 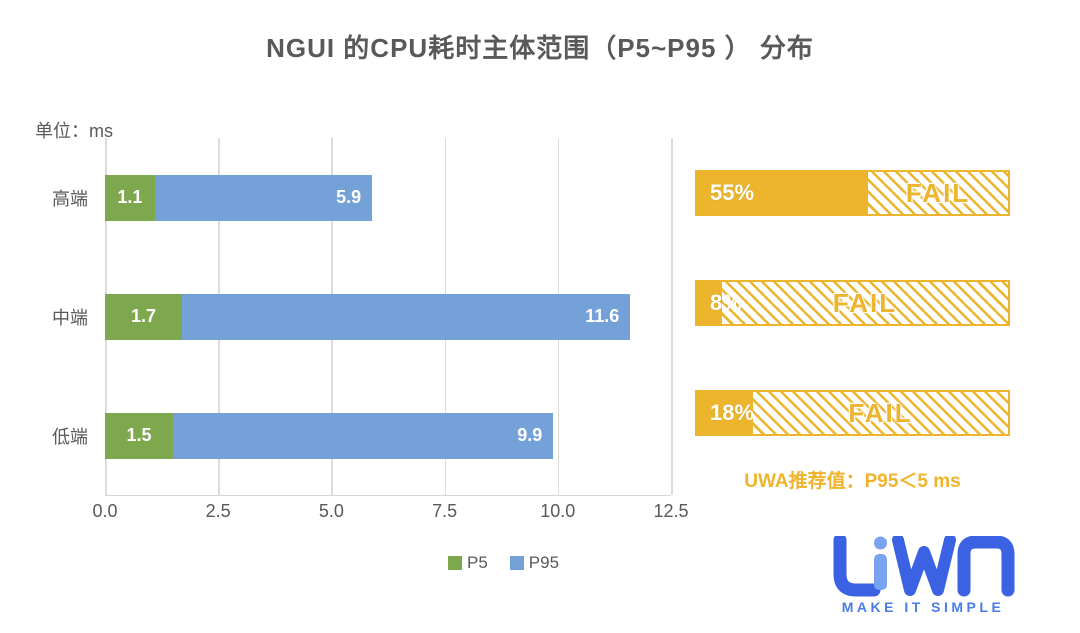 I want to click on pass-band: FAIL 55%, so click(x=852, y=193).